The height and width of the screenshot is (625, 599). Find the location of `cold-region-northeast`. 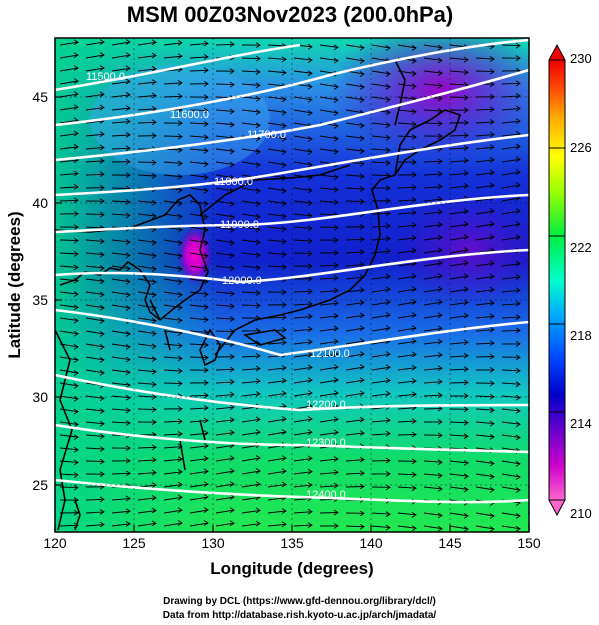

cold-region-northeast is located at coordinates (429, 99).